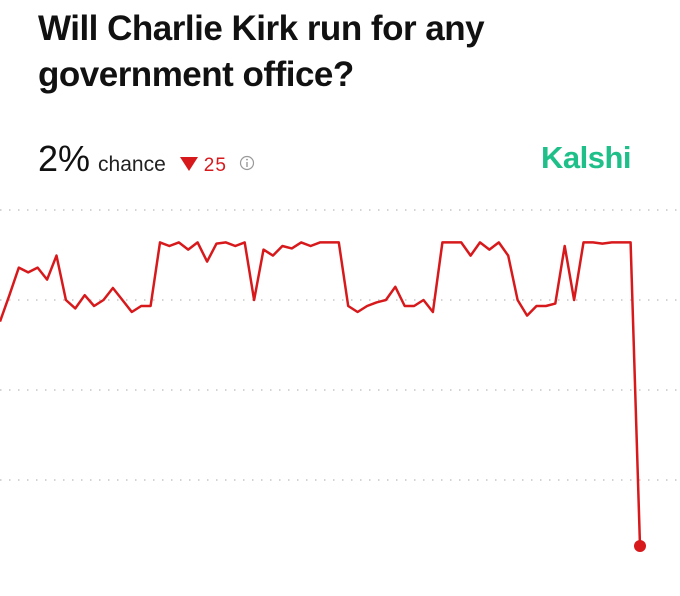 The image size is (680, 596). Describe the element at coordinates (132, 164) in the screenshot. I see `chance-label: chance` at that location.